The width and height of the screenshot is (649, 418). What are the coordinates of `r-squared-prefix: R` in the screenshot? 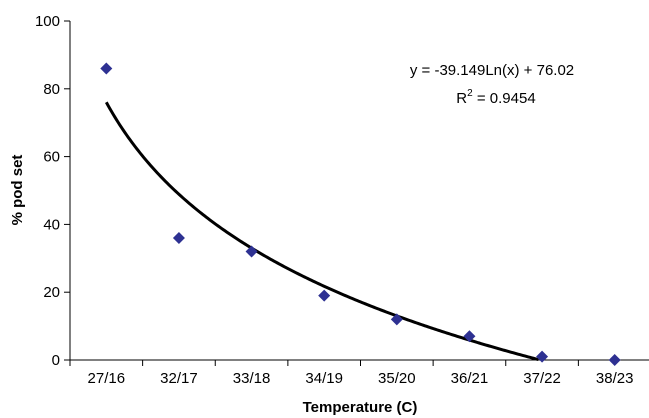 It's located at (461, 98).